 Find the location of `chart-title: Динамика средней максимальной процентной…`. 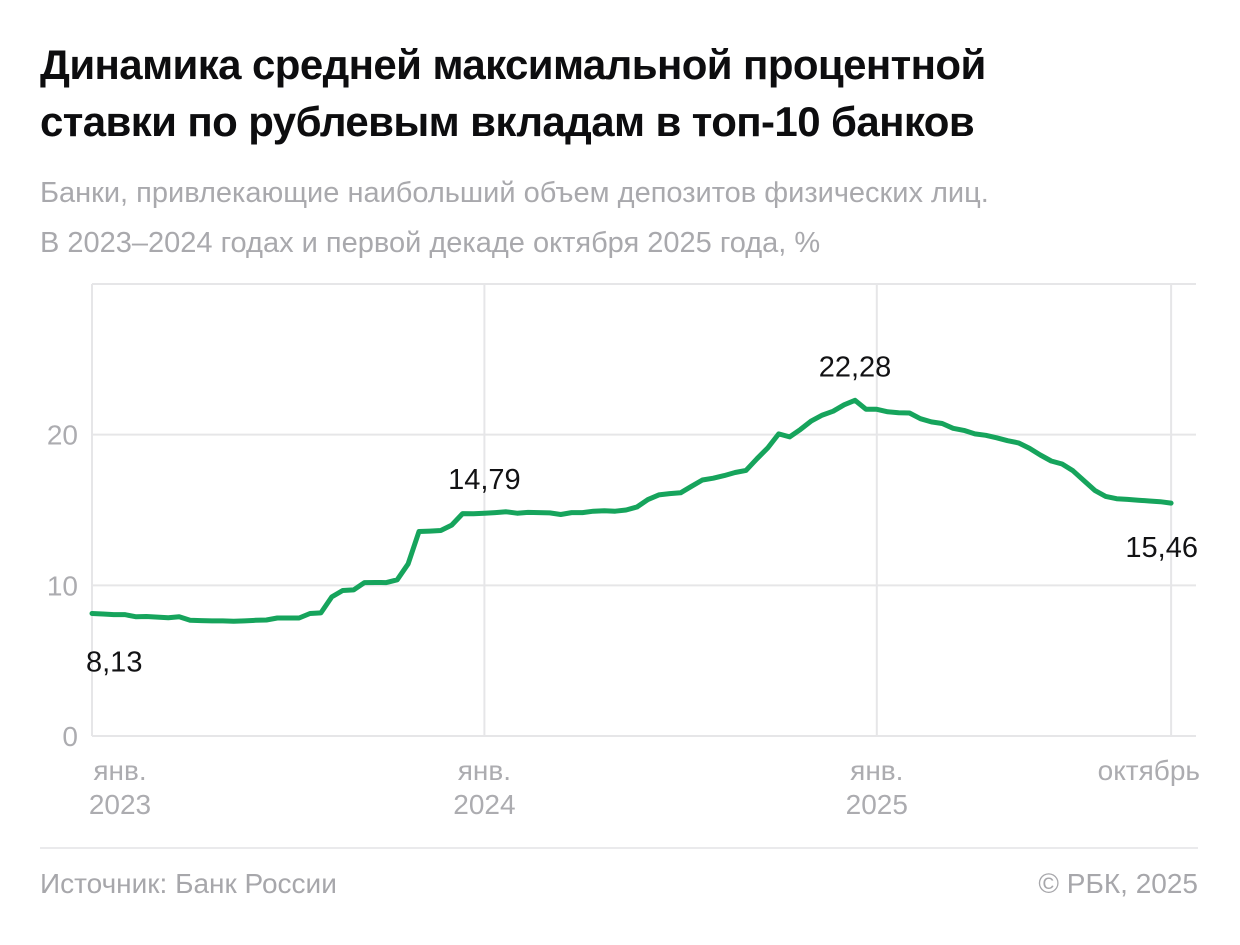

chart-title: Динамика средней максимальной процентной… is located at coordinates (513, 93).